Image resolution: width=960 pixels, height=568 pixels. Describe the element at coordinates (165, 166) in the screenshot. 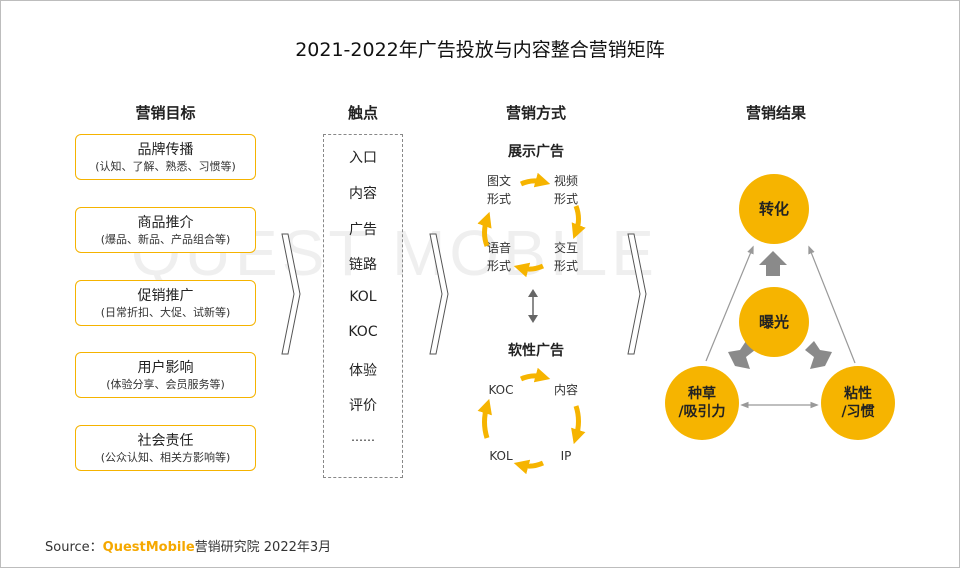

I see `goal-detail: (认知、了解、熟悉、习惯等)` at that location.